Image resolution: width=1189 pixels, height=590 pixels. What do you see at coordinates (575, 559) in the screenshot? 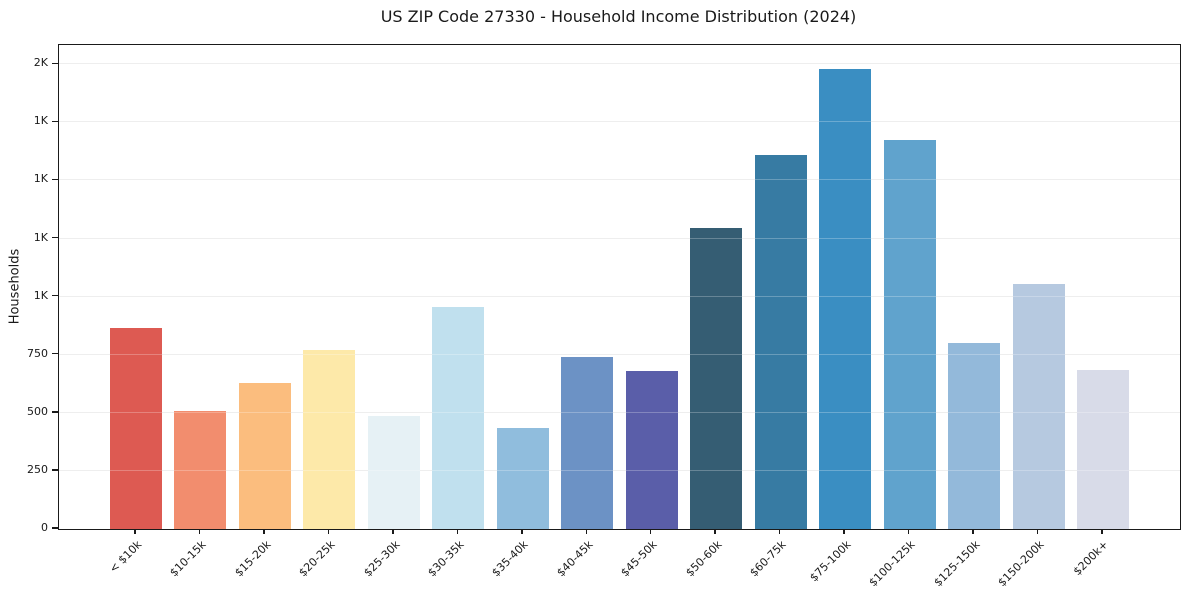
I see `x-tick-label: $40-45k` at bounding box center [575, 559].